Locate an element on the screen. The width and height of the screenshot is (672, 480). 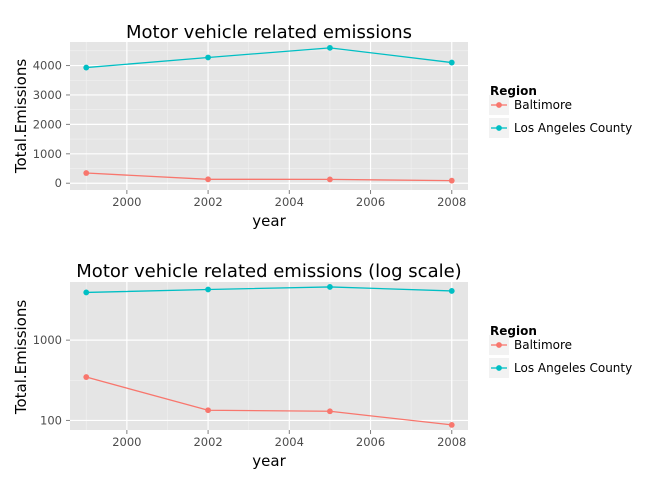
y-tick-label: 100 is located at coordinates (51, 420).